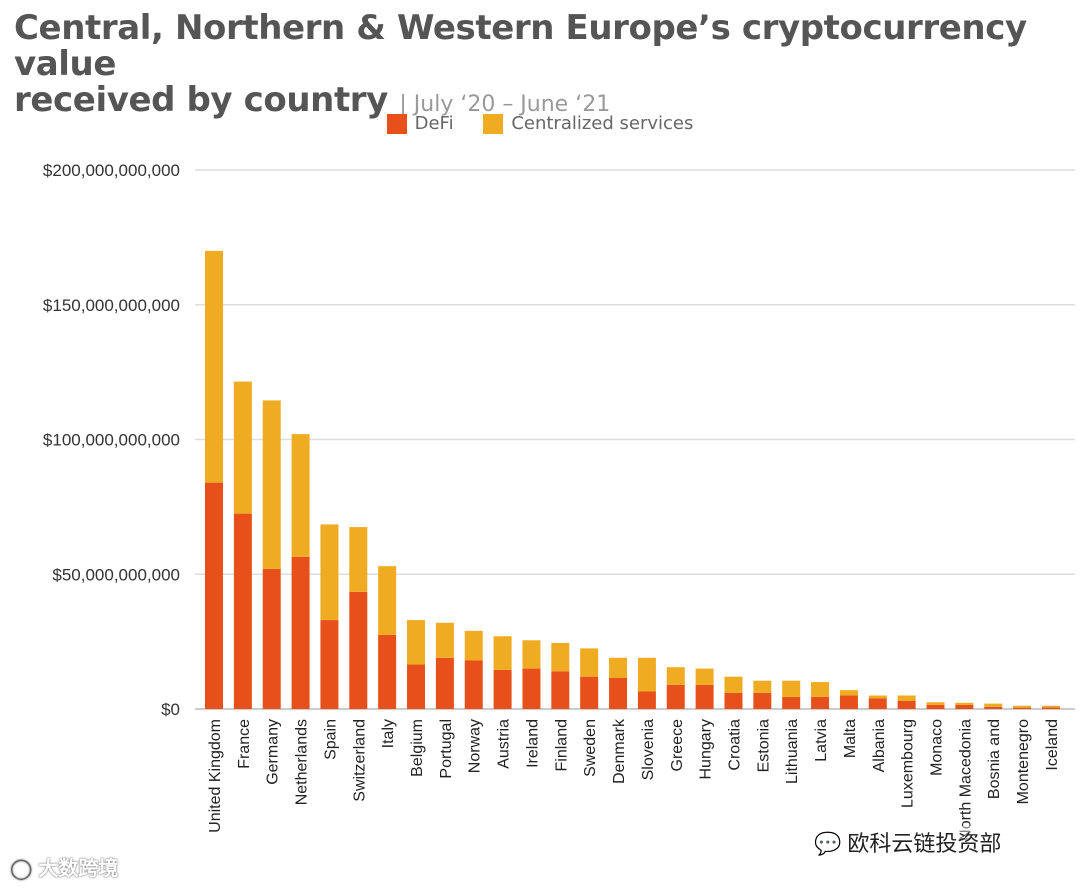 This screenshot has height=888, width=1080. Describe the element at coordinates (201, 100) in the screenshot. I see `title-line-2: received by country` at that location.